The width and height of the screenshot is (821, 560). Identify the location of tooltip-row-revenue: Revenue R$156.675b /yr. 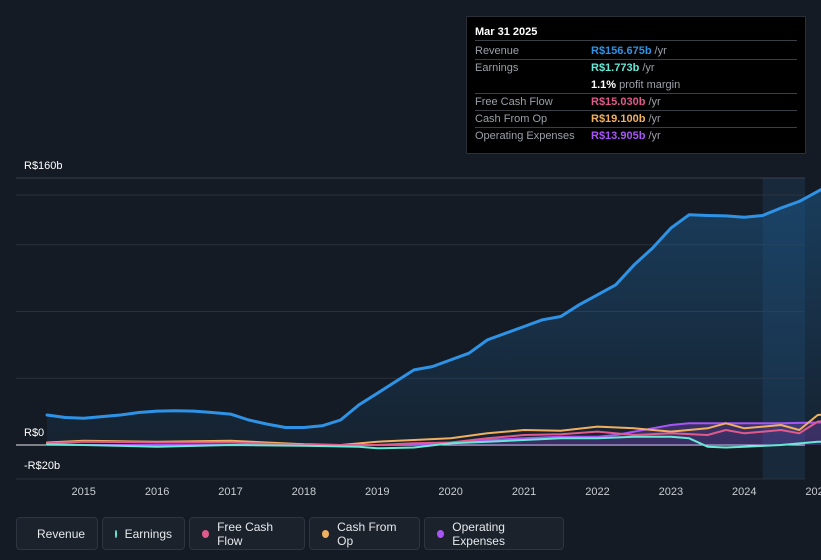
(636, 51).